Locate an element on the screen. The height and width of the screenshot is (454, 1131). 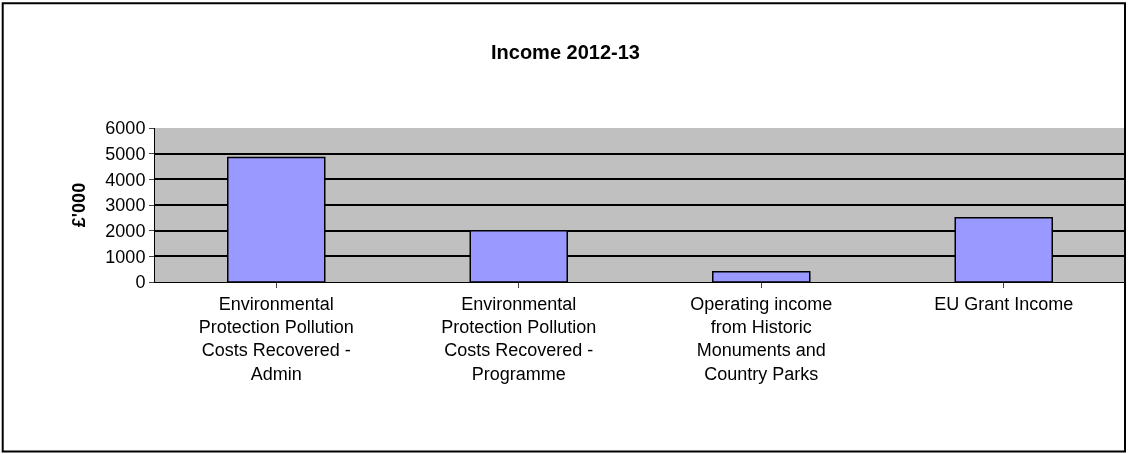
x-tick-label: Environmental Protection Pollution Costs Recovered - Programme is located at coordinates (519, 338).